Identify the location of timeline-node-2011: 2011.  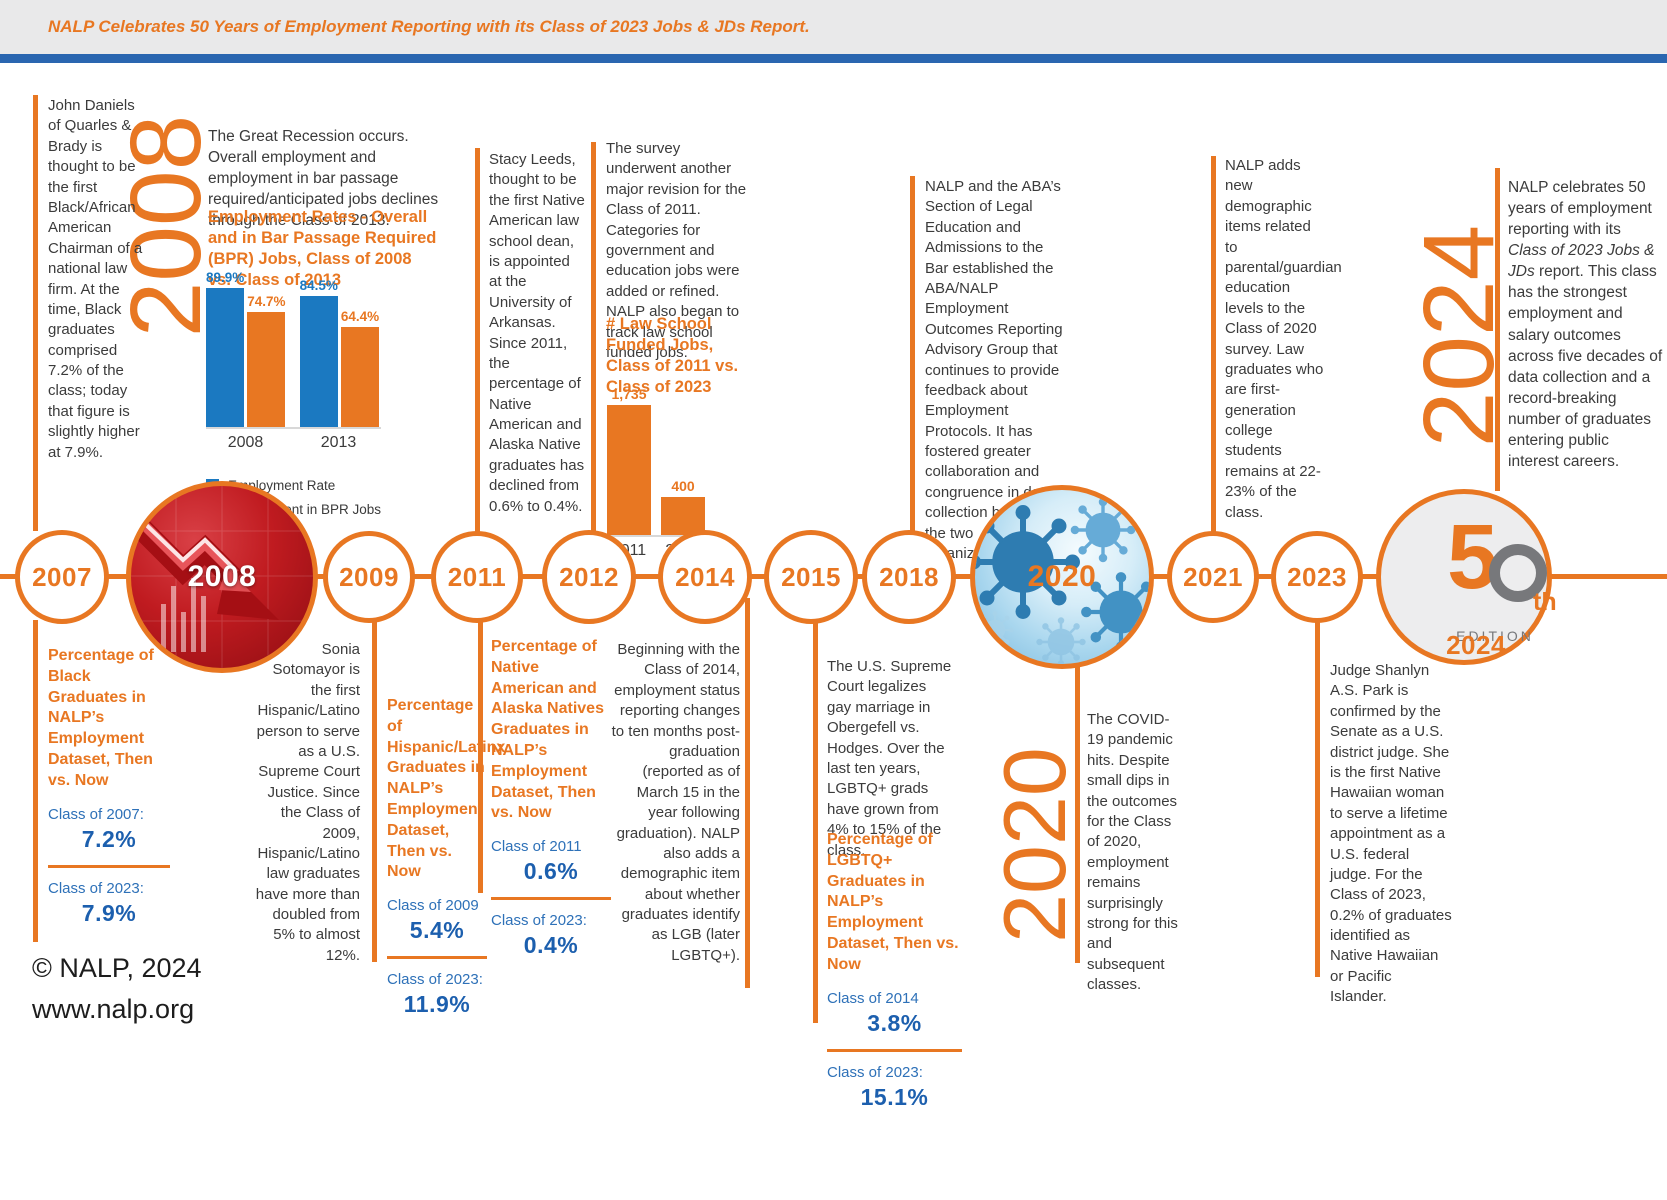
(477, 577).